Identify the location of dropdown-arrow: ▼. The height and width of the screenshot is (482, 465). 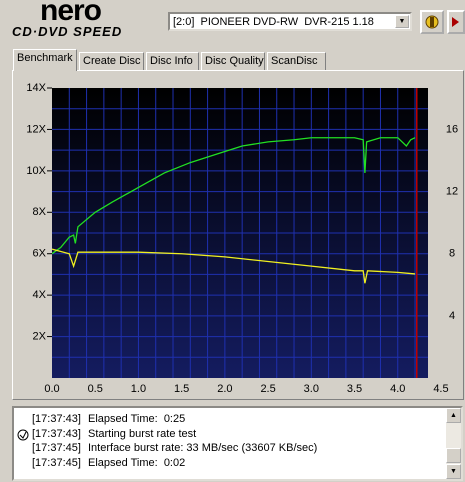
(402, 21).